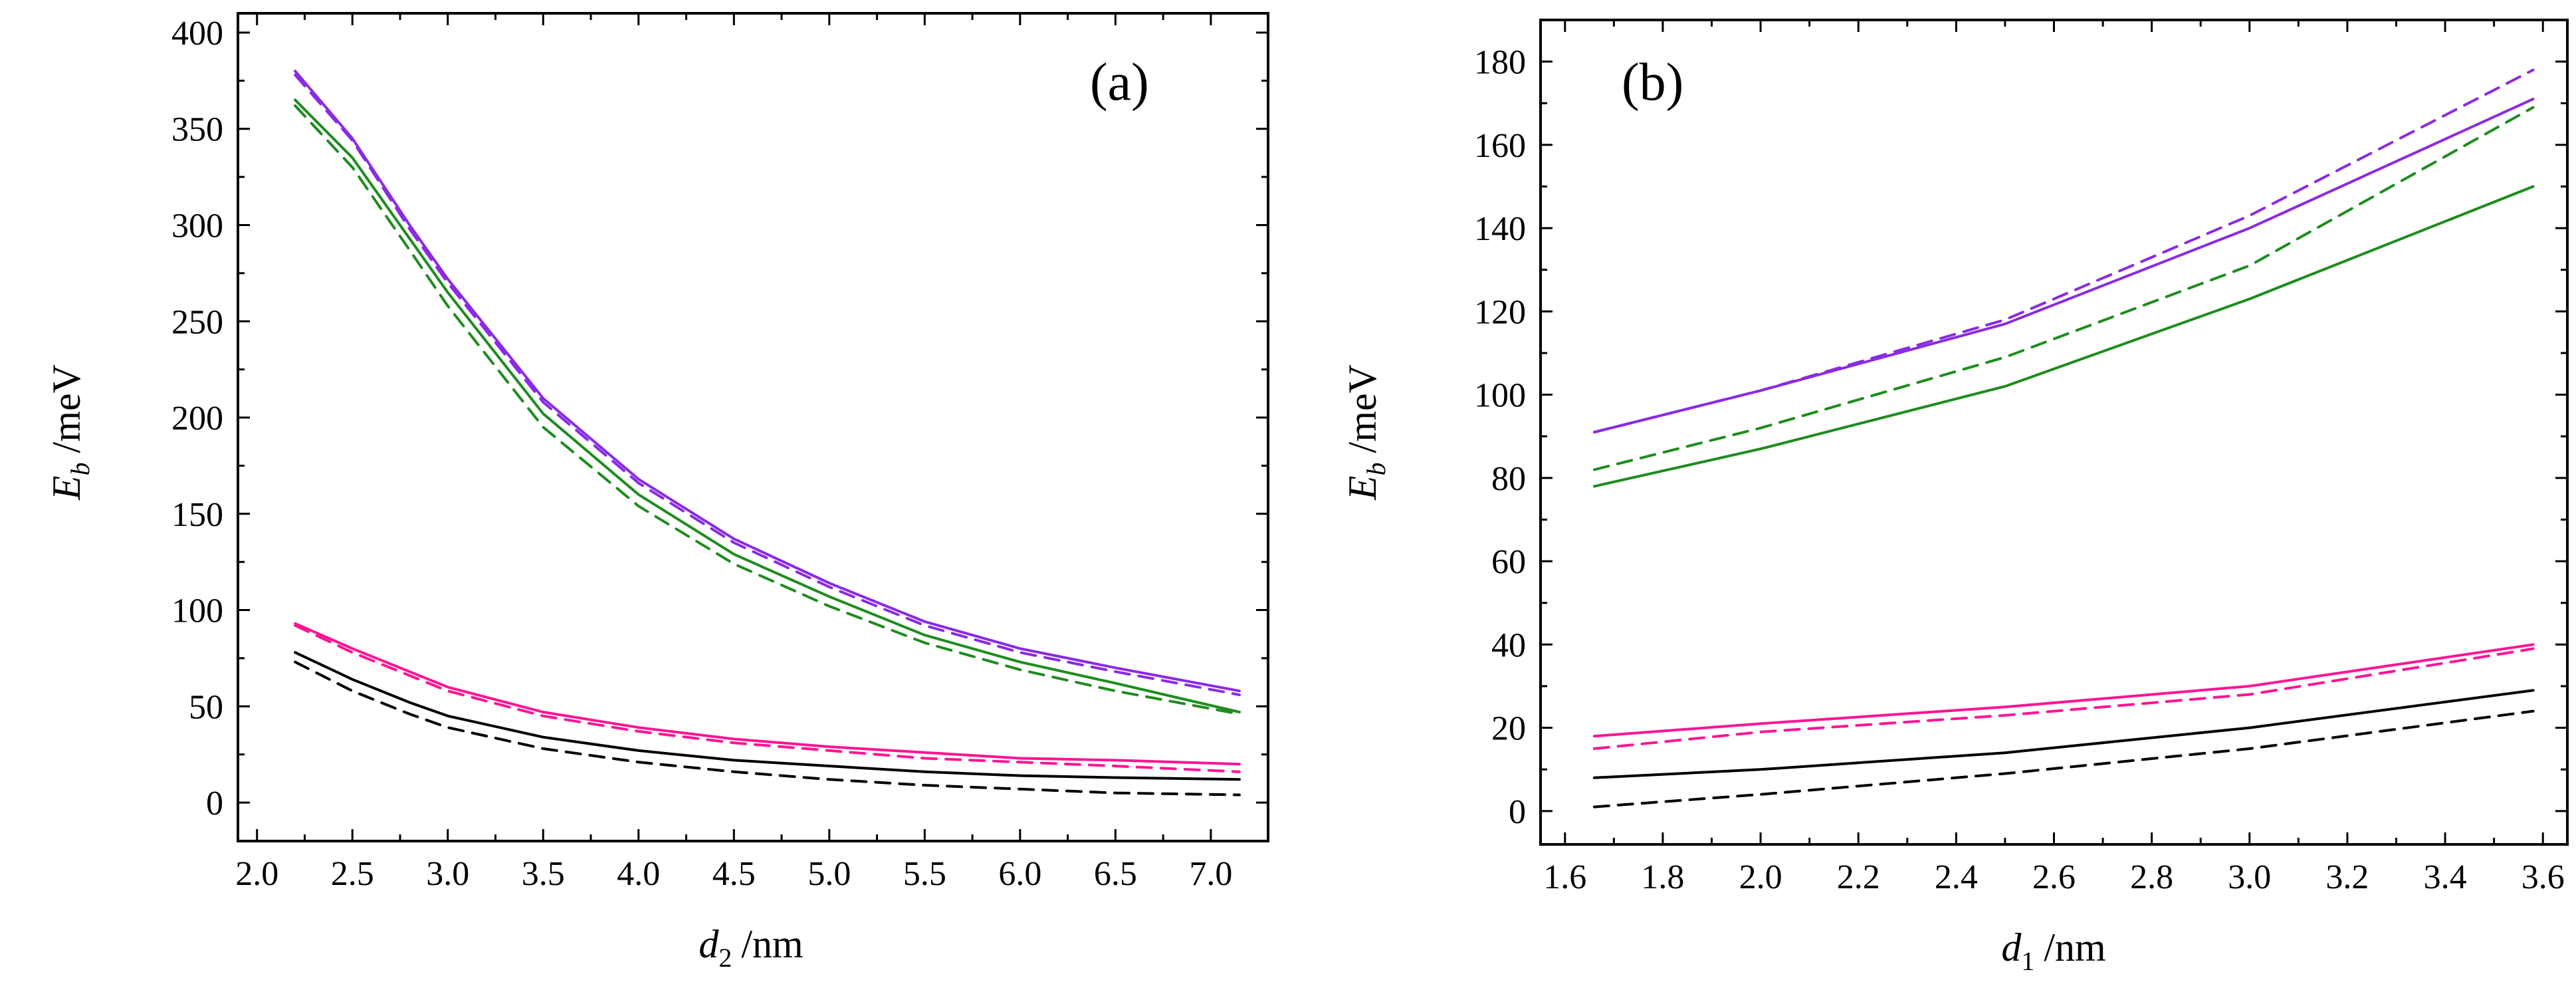 The width and height of the screenshot is (2576, 990). I want to click on xtick-label-a: 4.0, so click(638, 874).